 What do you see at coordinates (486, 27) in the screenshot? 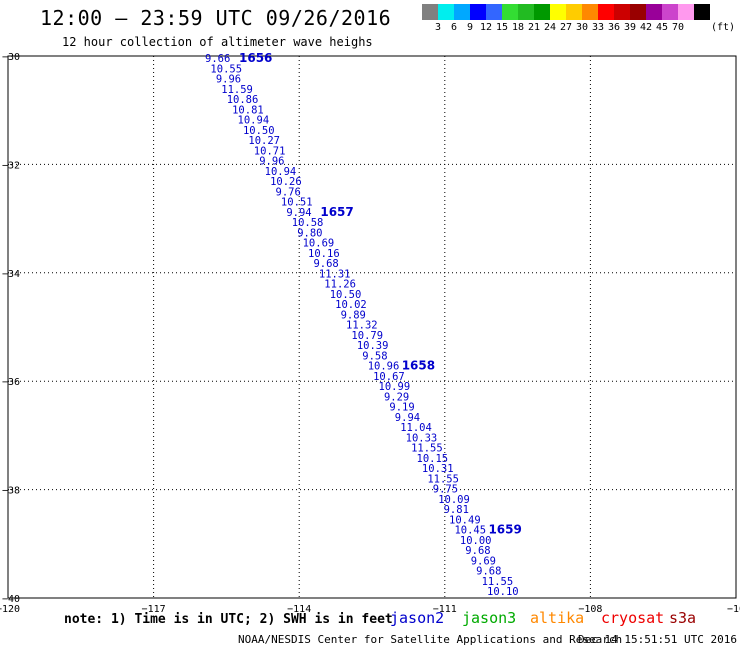
I see `legend-label: 12` at bounding box center [486, 27].